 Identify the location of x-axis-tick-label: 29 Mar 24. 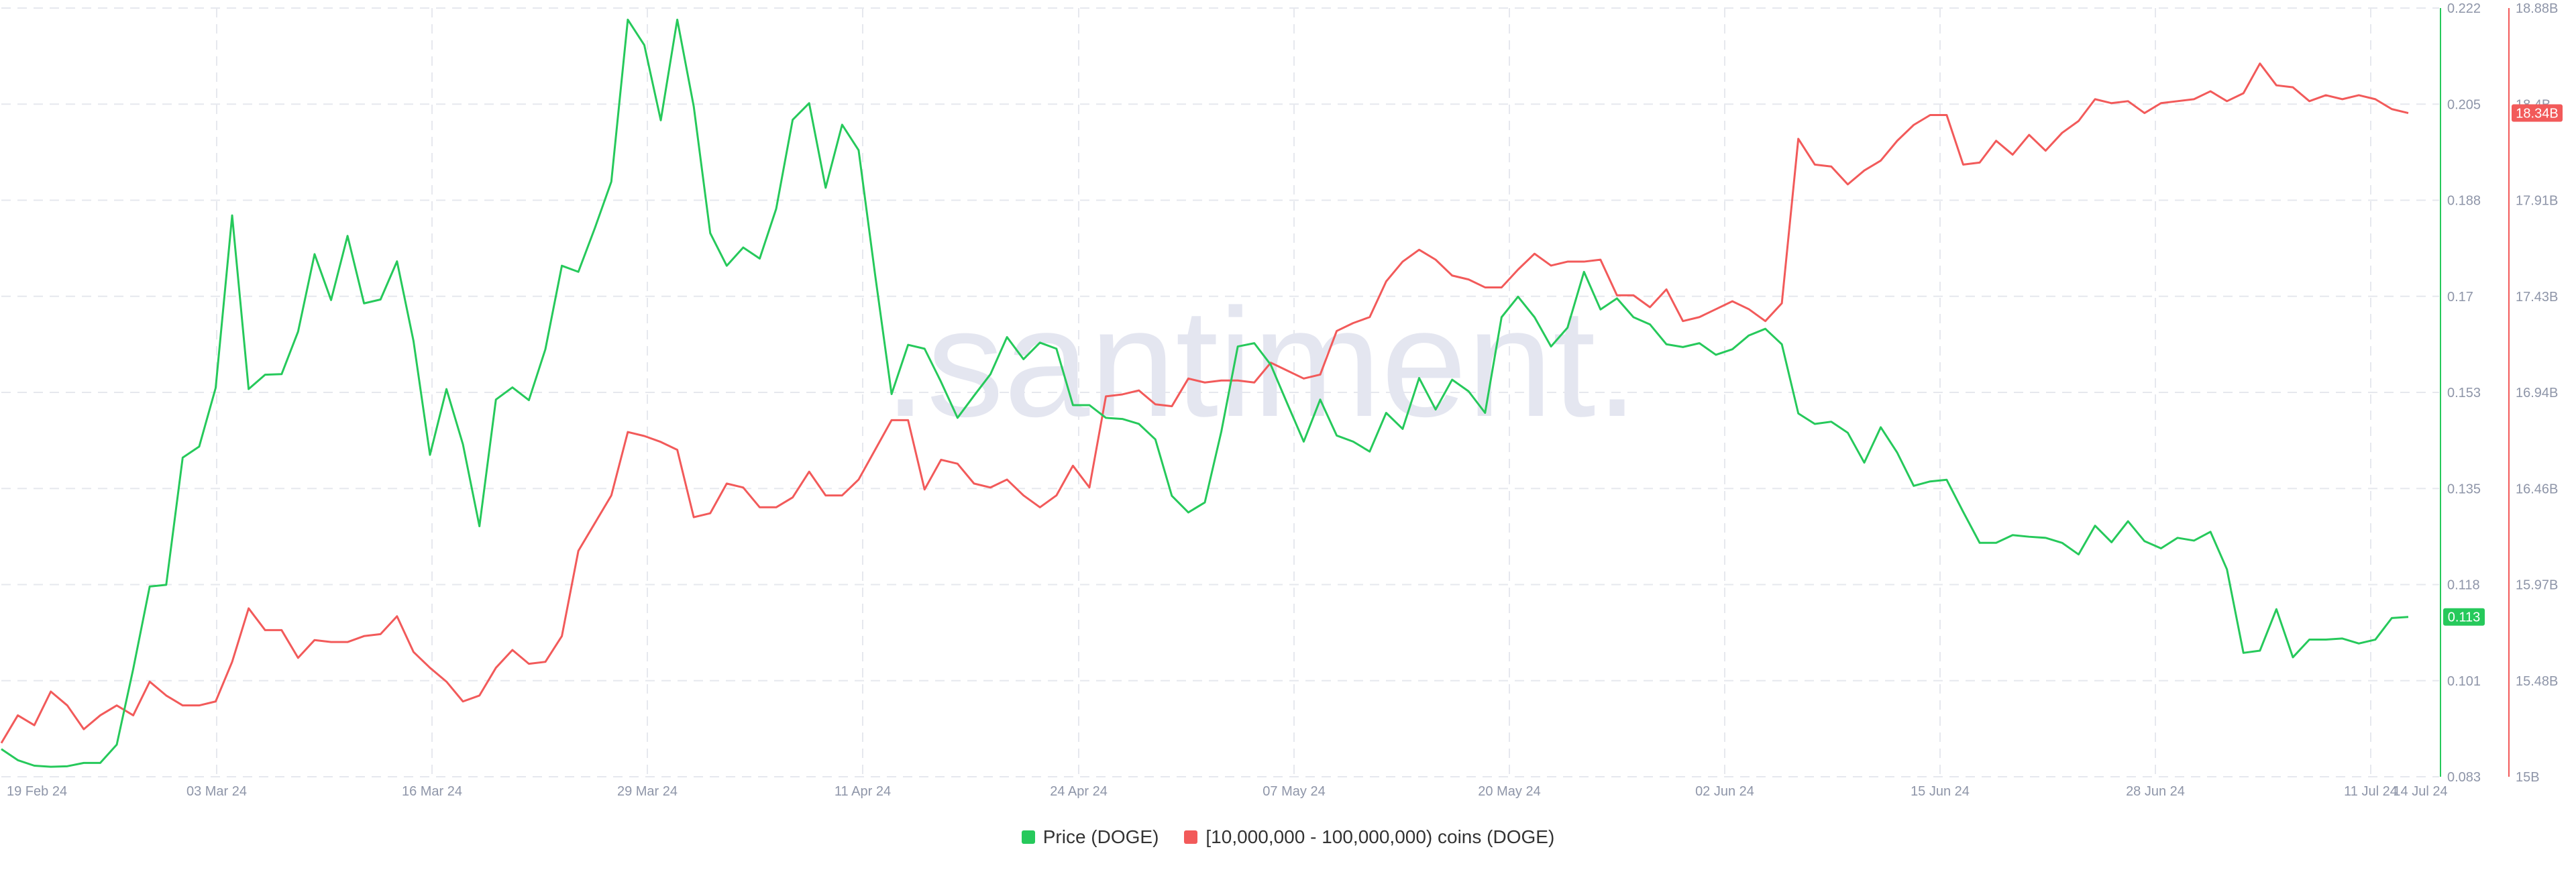
(647, 791).